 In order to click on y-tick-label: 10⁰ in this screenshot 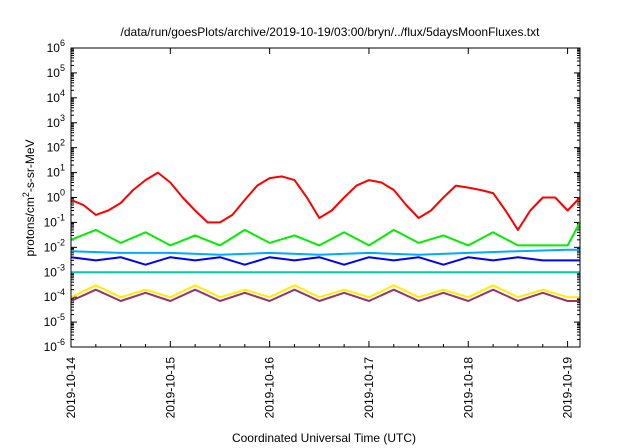, I will do `click(56, 196)`.